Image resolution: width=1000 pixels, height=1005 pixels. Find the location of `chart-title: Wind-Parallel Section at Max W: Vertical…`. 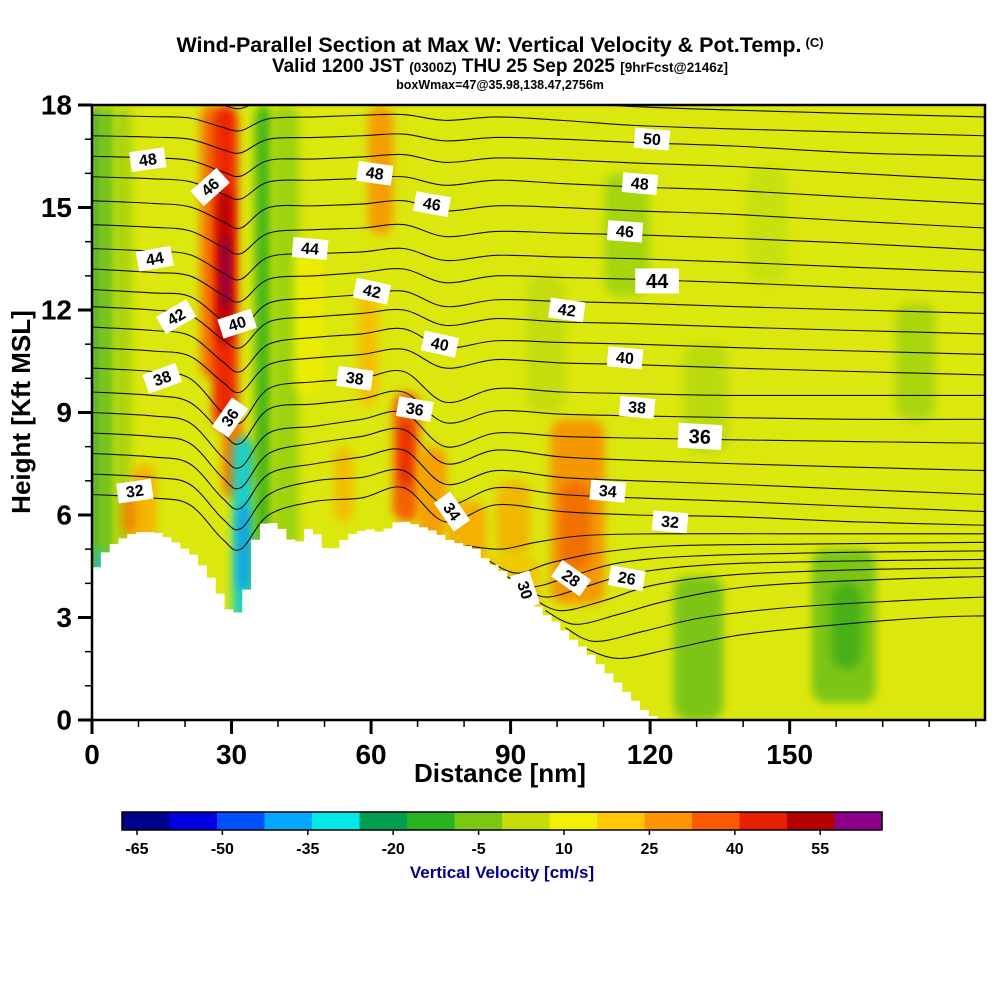

chart-title: Wind-Parallel Section at Max W: Vertical… is located at coordinates (499, 45).